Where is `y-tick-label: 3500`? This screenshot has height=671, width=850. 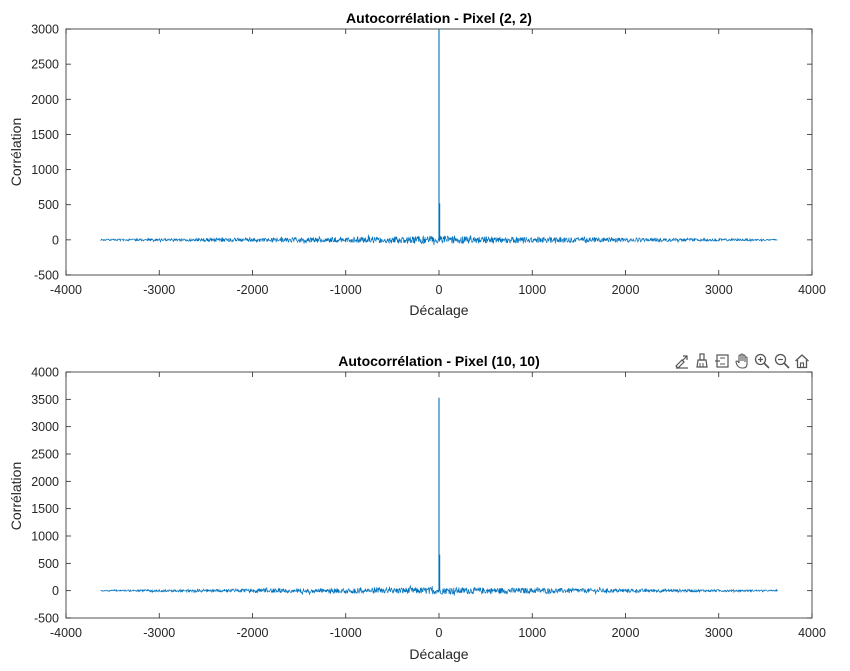
y-tick-label: 3500 is located at coordinates (45, 400).